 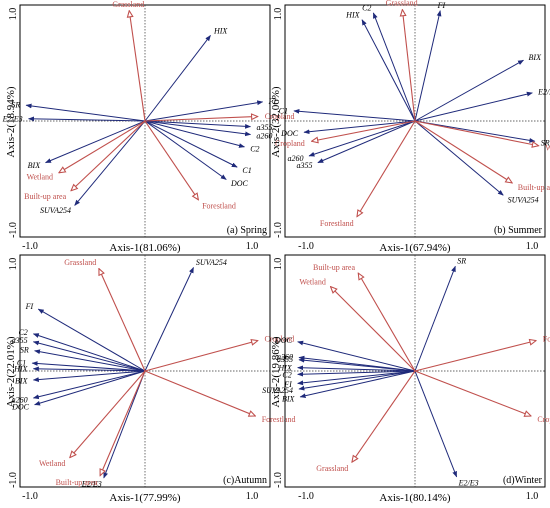 I want to click on panel-caption: (c)Autumn, so click(x=245, y=480).